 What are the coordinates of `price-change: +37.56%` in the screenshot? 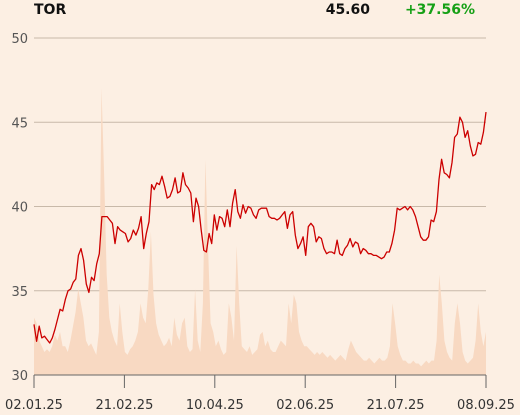 It's located at (439, 10).